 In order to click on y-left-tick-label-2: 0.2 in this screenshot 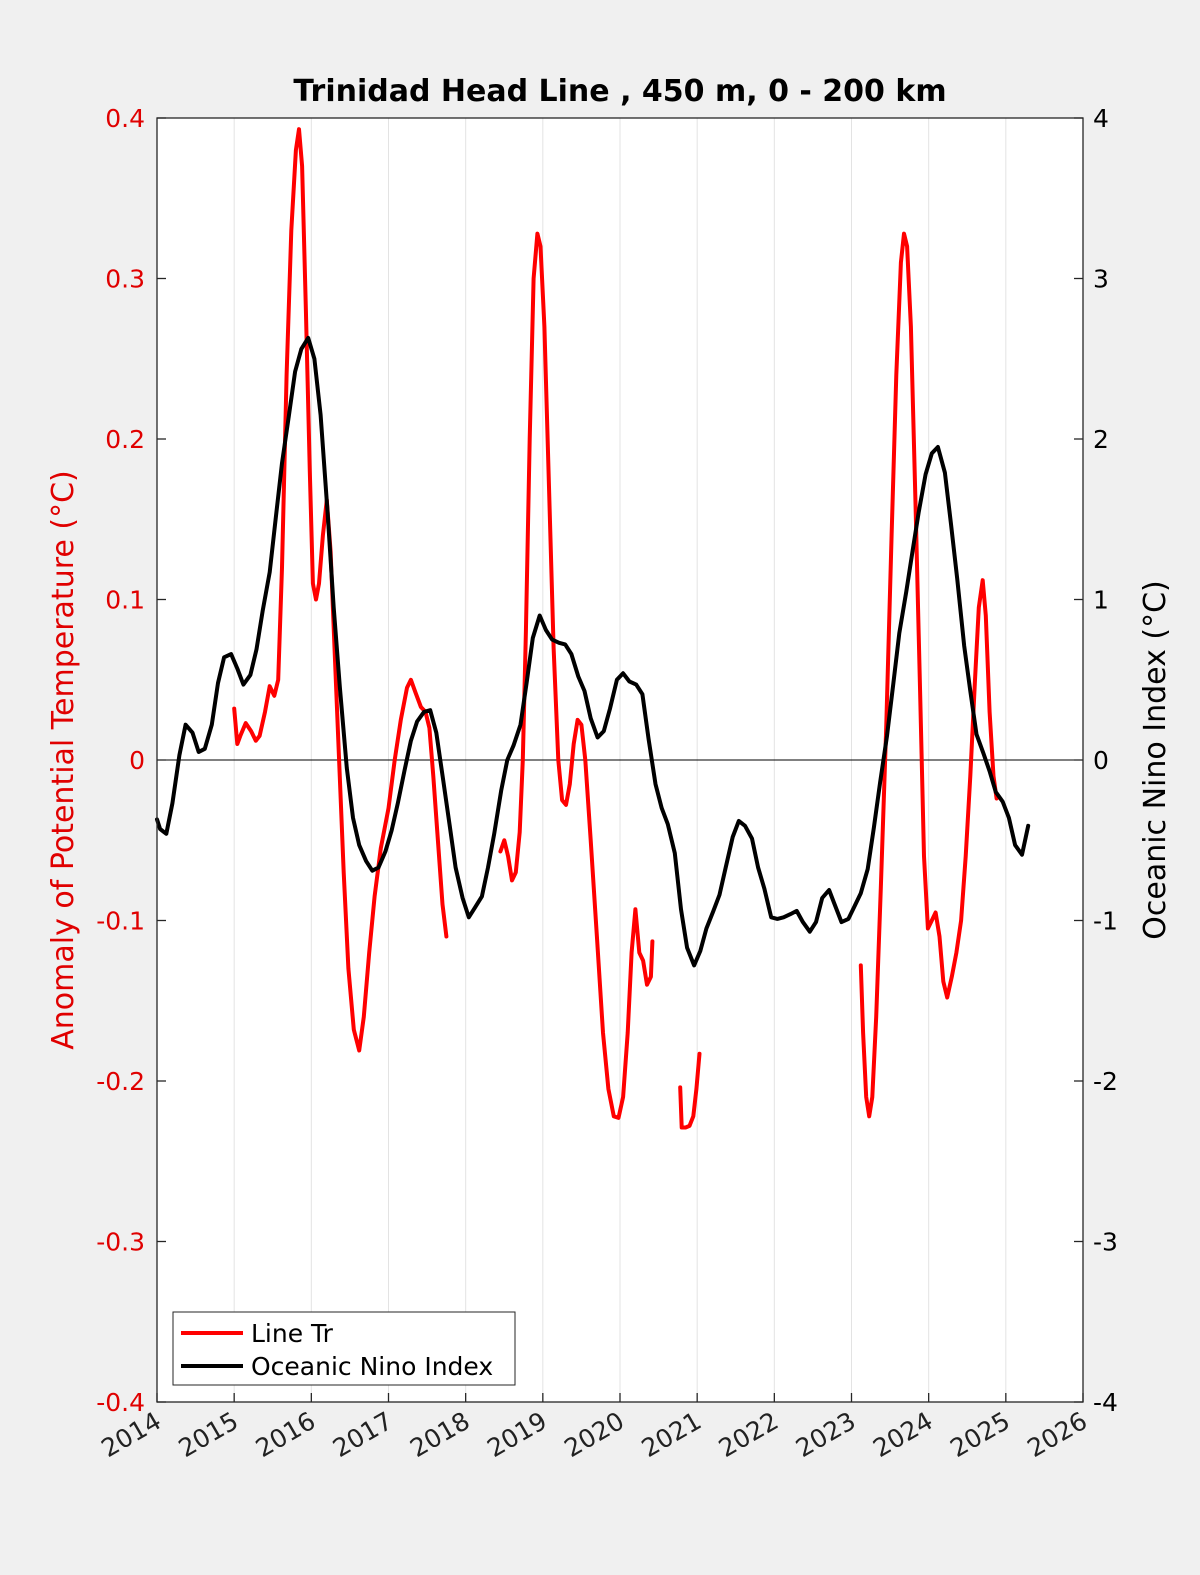, I will do `click(125, 439)`.